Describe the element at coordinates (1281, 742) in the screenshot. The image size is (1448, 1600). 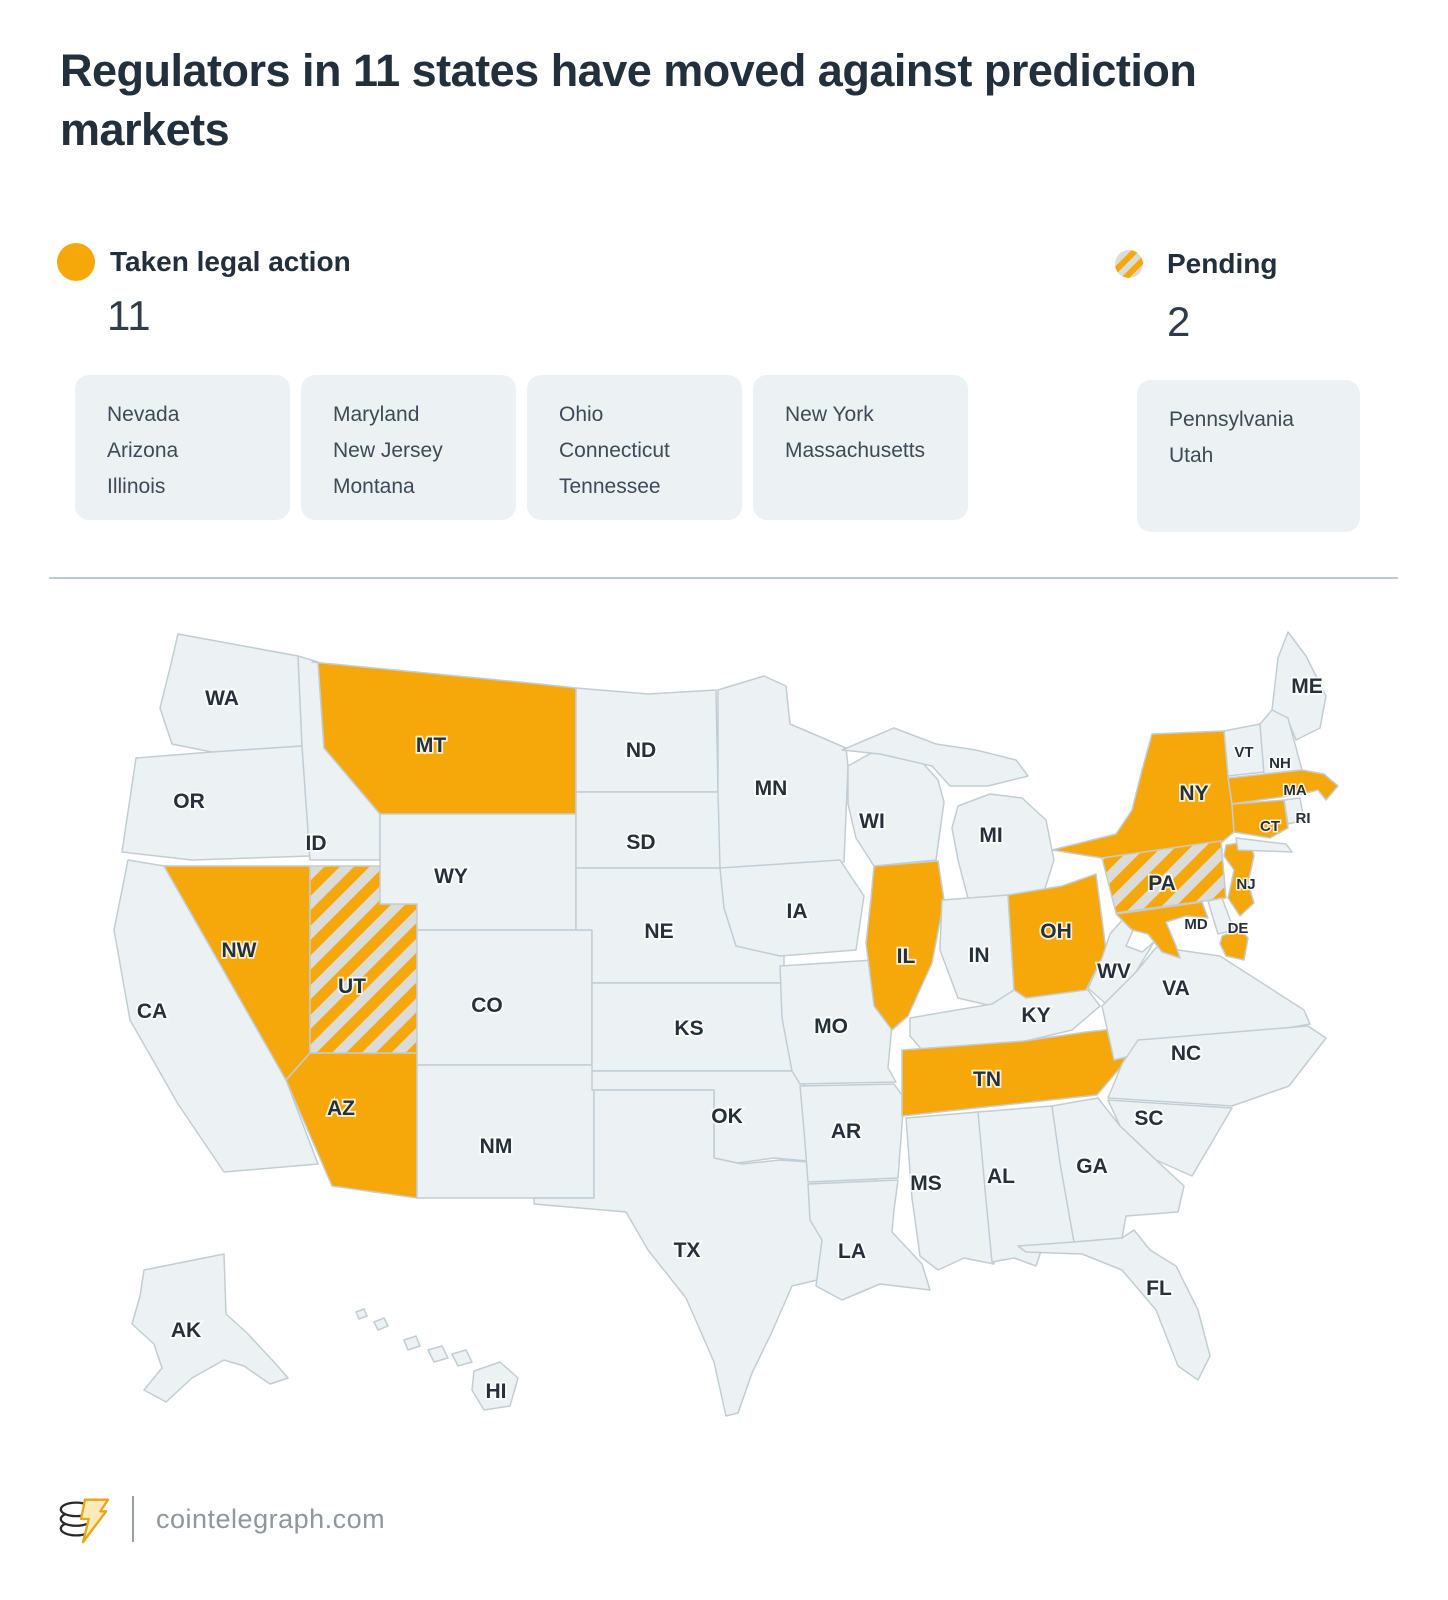
I see `state-NH` at that location.